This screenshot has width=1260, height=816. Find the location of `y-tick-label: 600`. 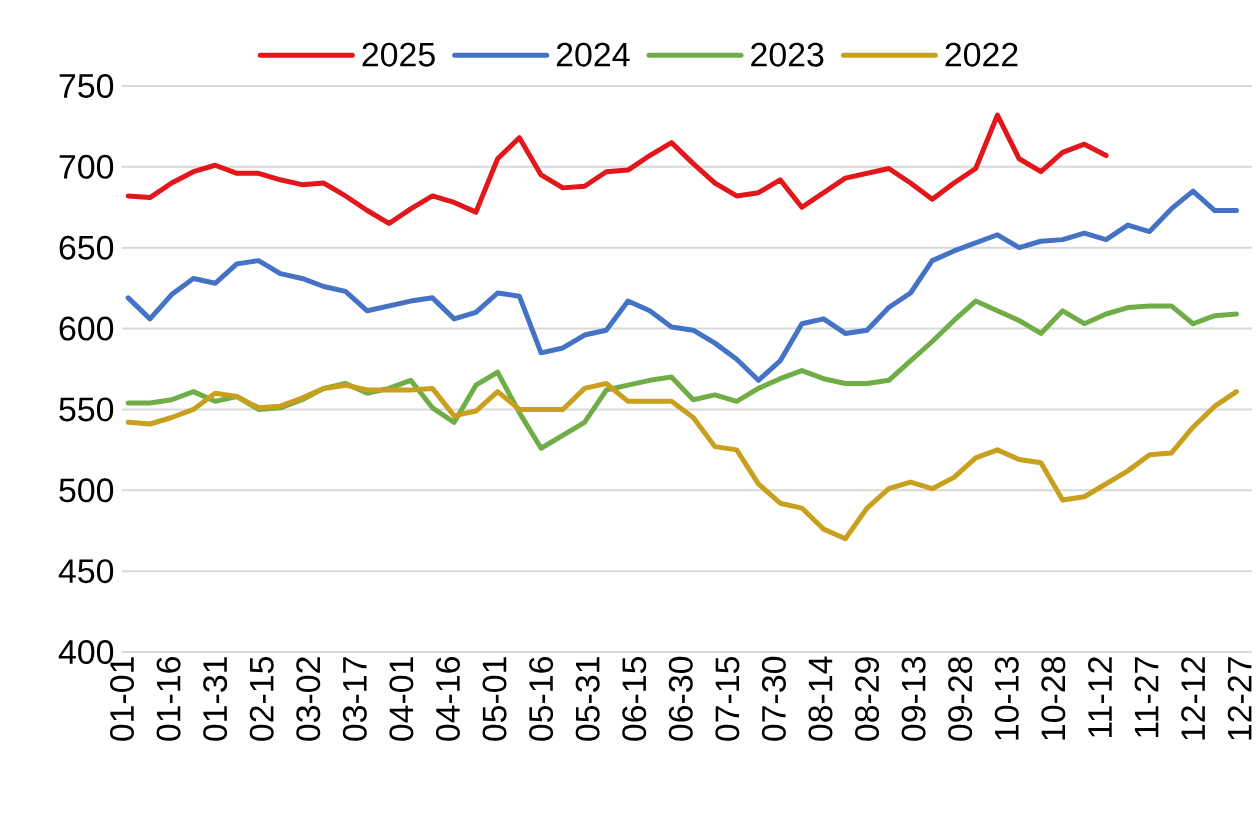

y-tick-label: 600 is located at coordinates (86, 328).